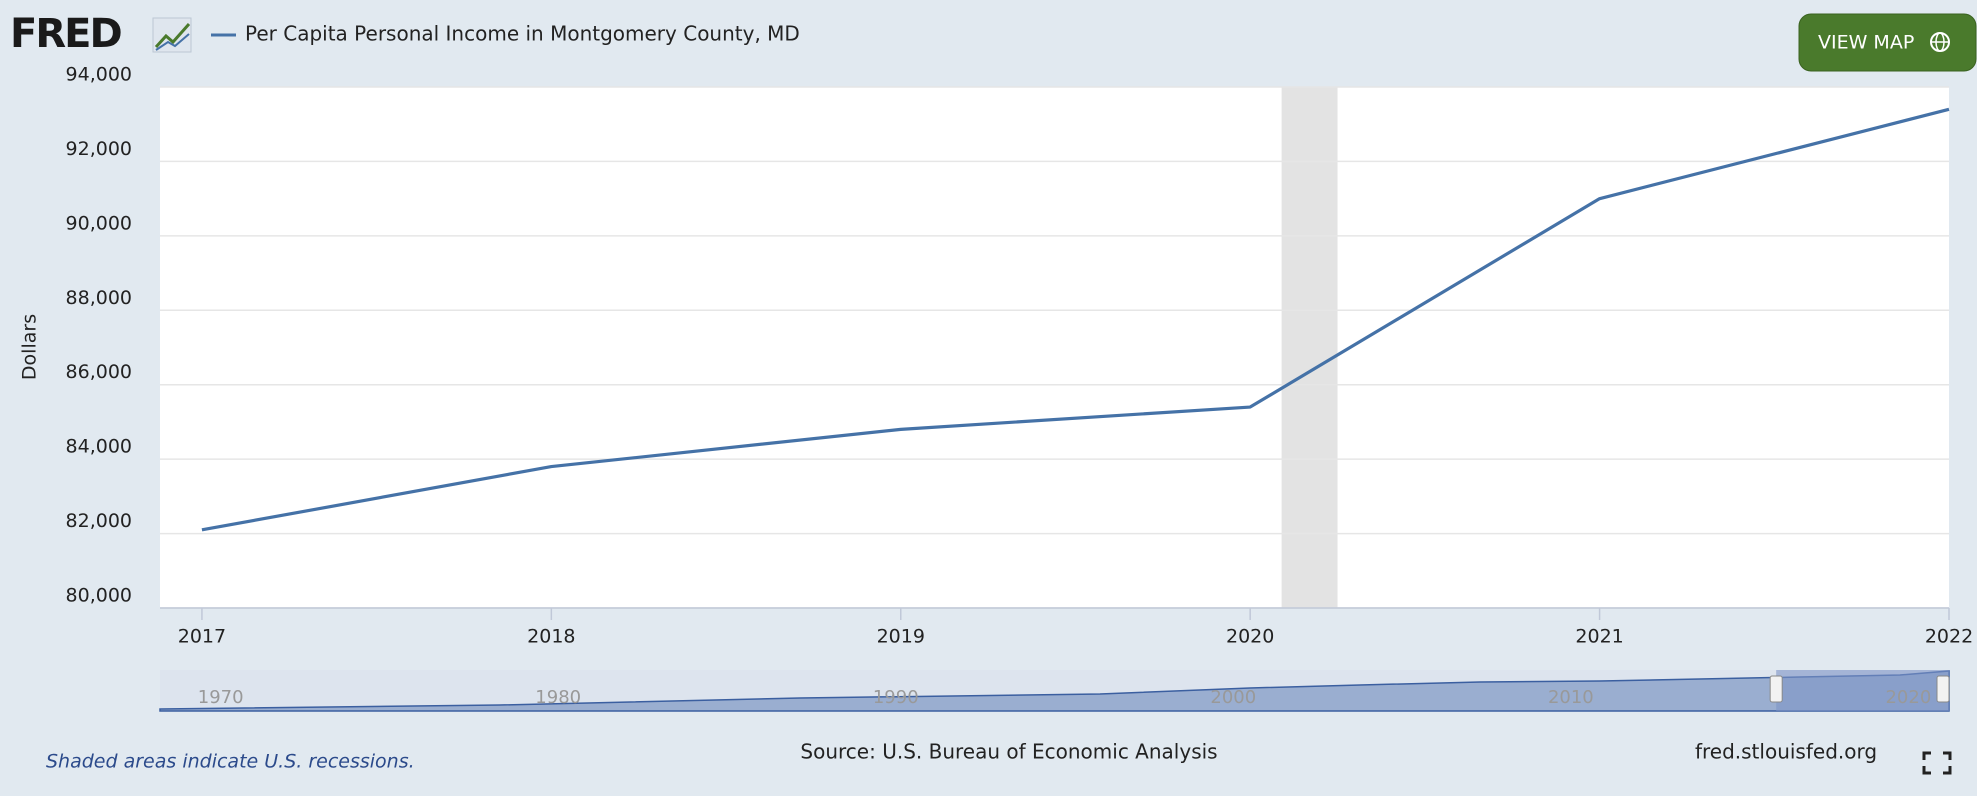  I want to click on recession-shade, so click(1309, 347).